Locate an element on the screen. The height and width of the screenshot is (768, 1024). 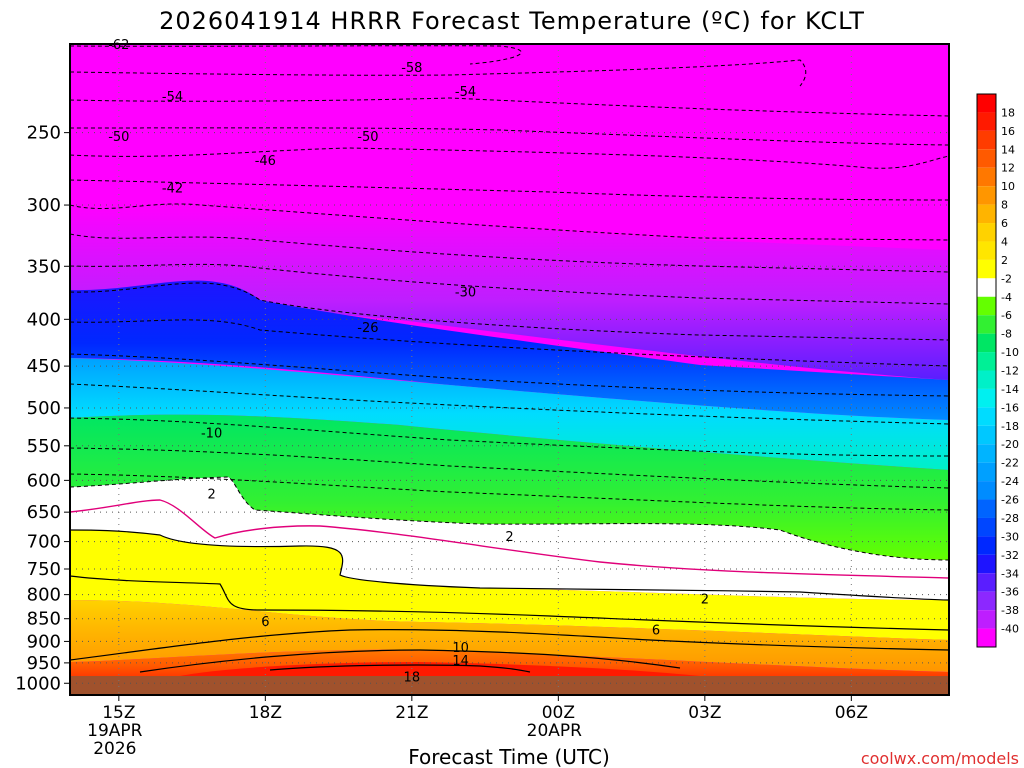
x-tick-label: 06Z is located at coordinates (851, 713).